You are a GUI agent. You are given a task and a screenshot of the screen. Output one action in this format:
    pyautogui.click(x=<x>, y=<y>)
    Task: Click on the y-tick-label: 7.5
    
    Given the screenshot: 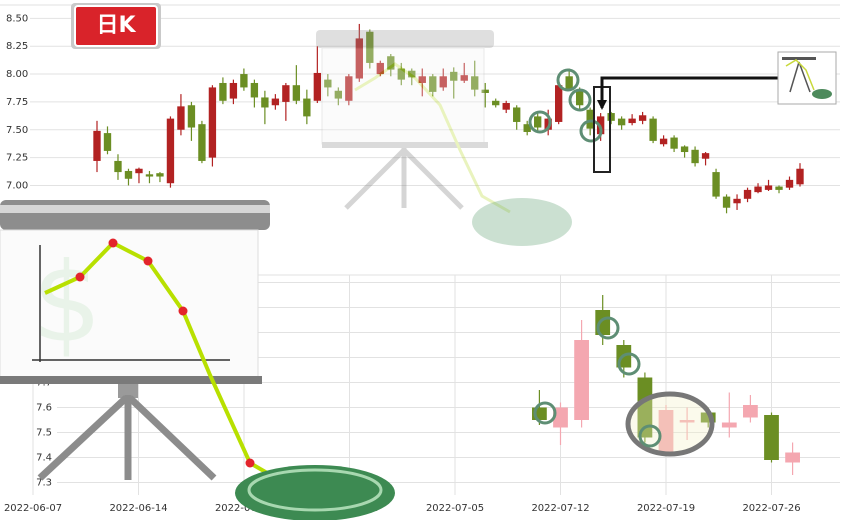 What is the action you would take?
    pyautogui.click(x=44, y=433)
    